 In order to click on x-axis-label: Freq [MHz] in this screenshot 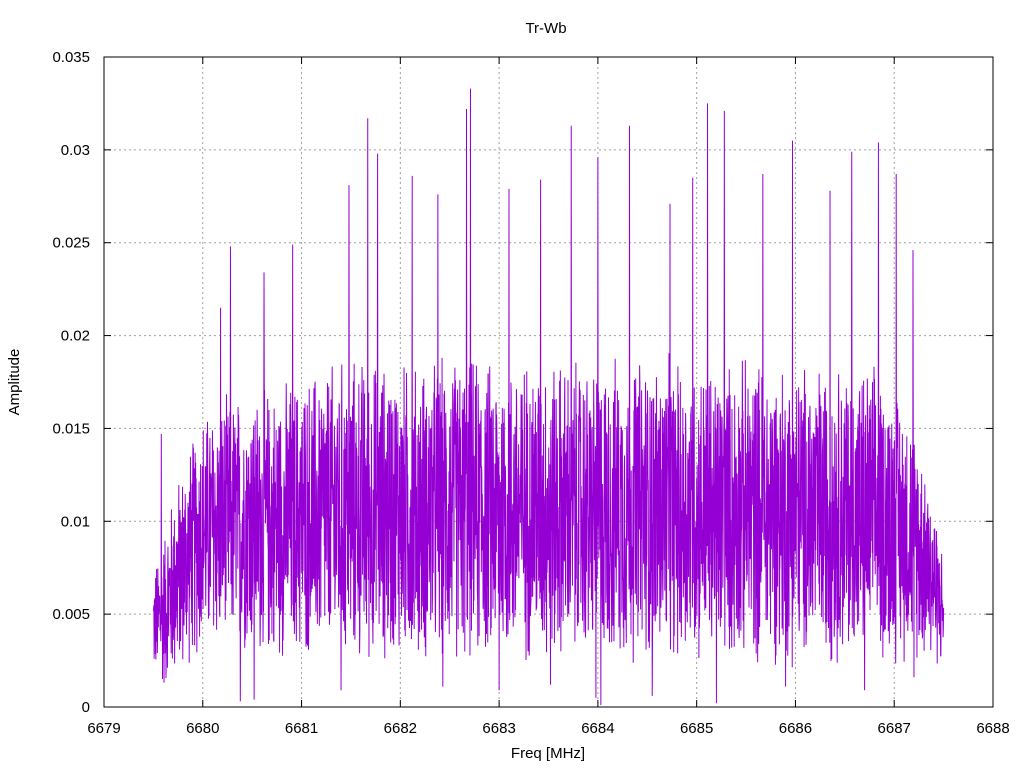, I will do `click(548, 753)`.